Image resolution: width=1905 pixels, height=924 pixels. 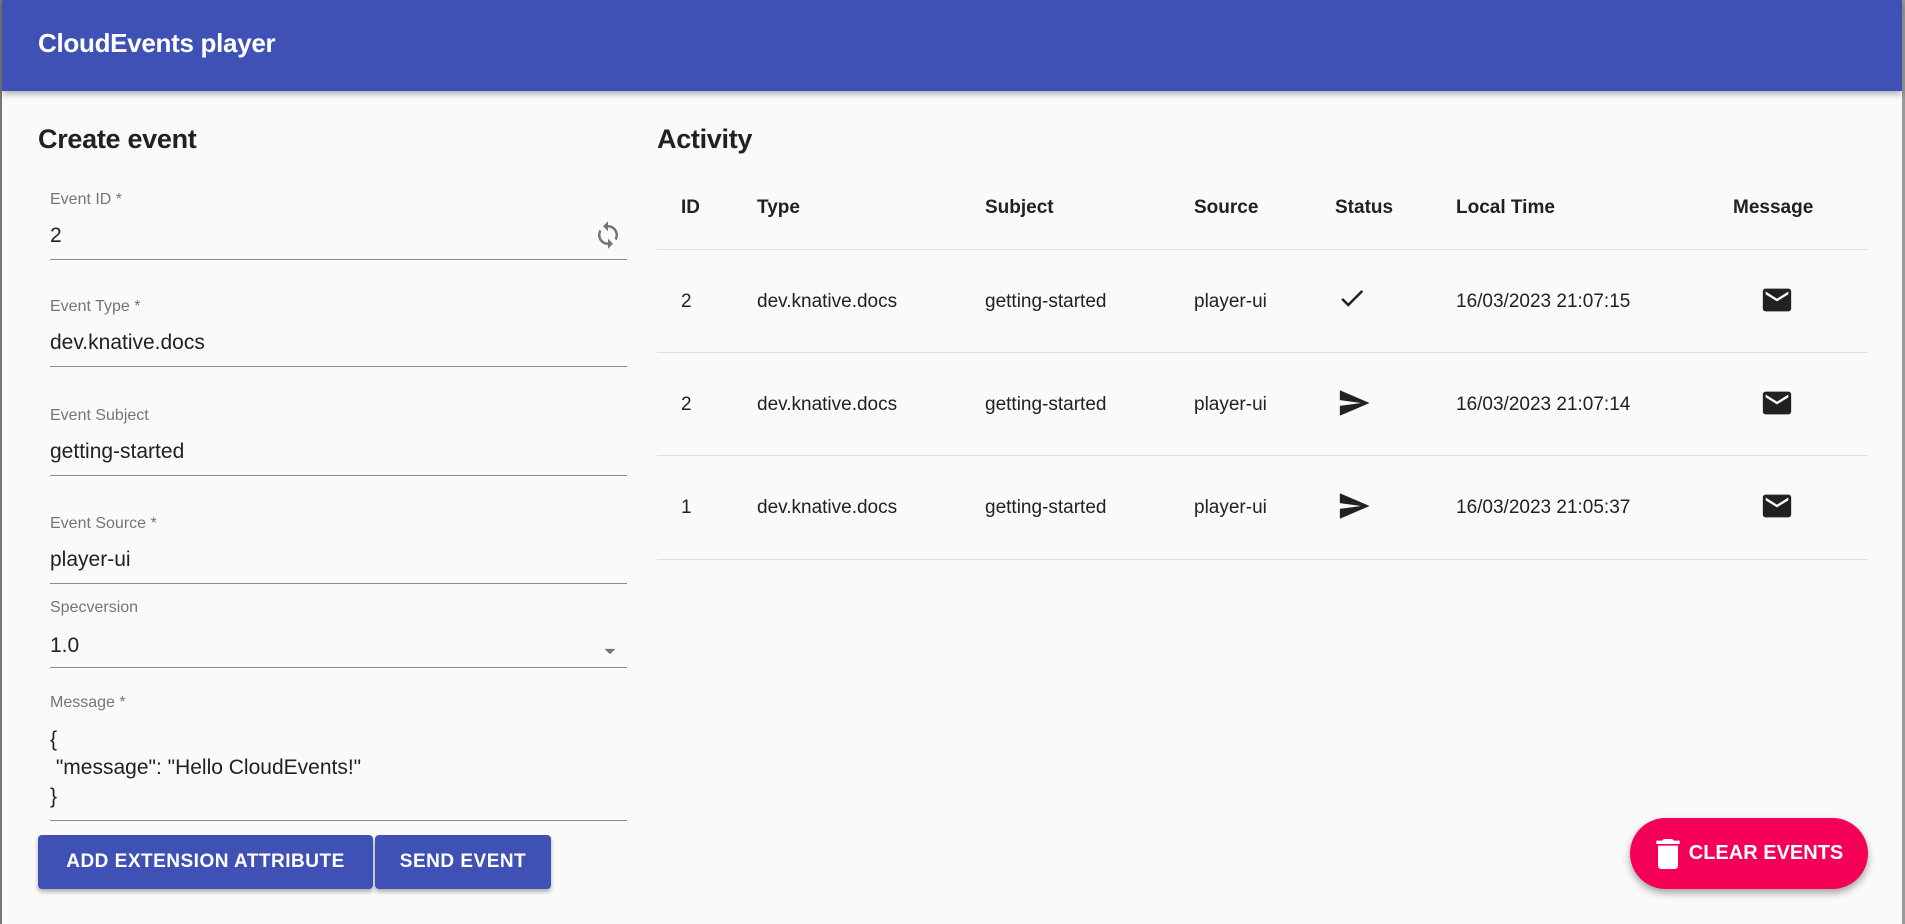 What do you see at coordinates (1019, 207) in the screenshot?
I see `column-header-subject: Subject` at bounding box center [1019, 207].